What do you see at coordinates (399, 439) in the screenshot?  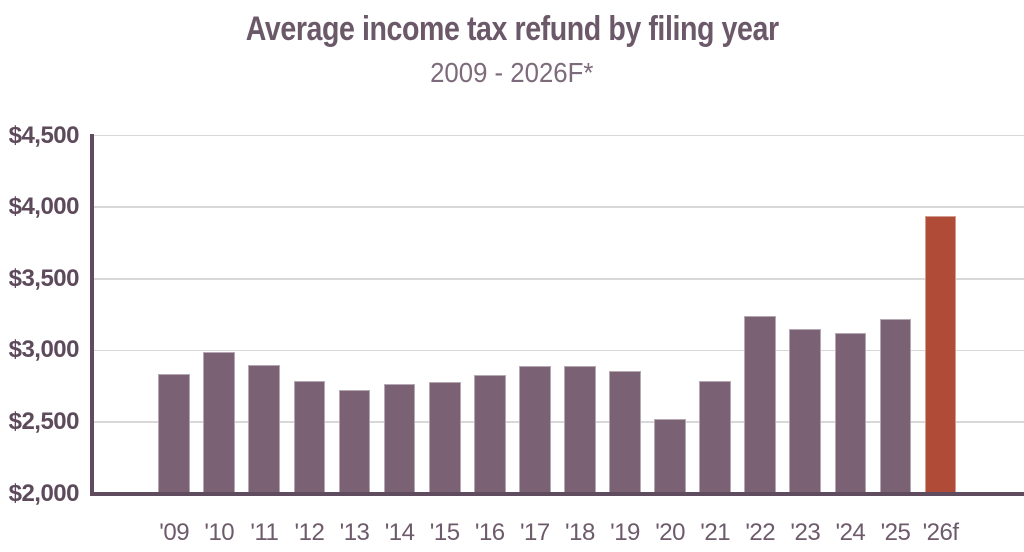 I see `bar-'14` at bounding box center [399, 439].